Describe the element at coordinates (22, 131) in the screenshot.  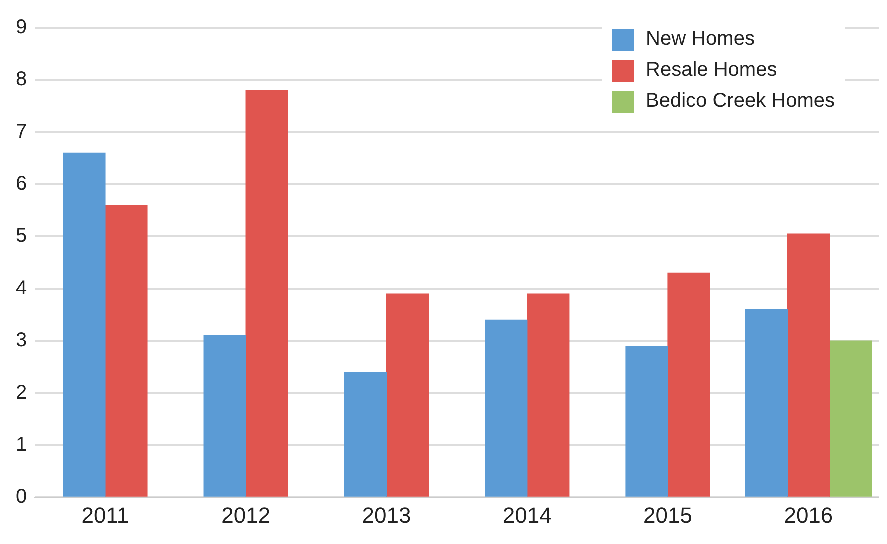
I see `y-tick-label: 7` at that location.